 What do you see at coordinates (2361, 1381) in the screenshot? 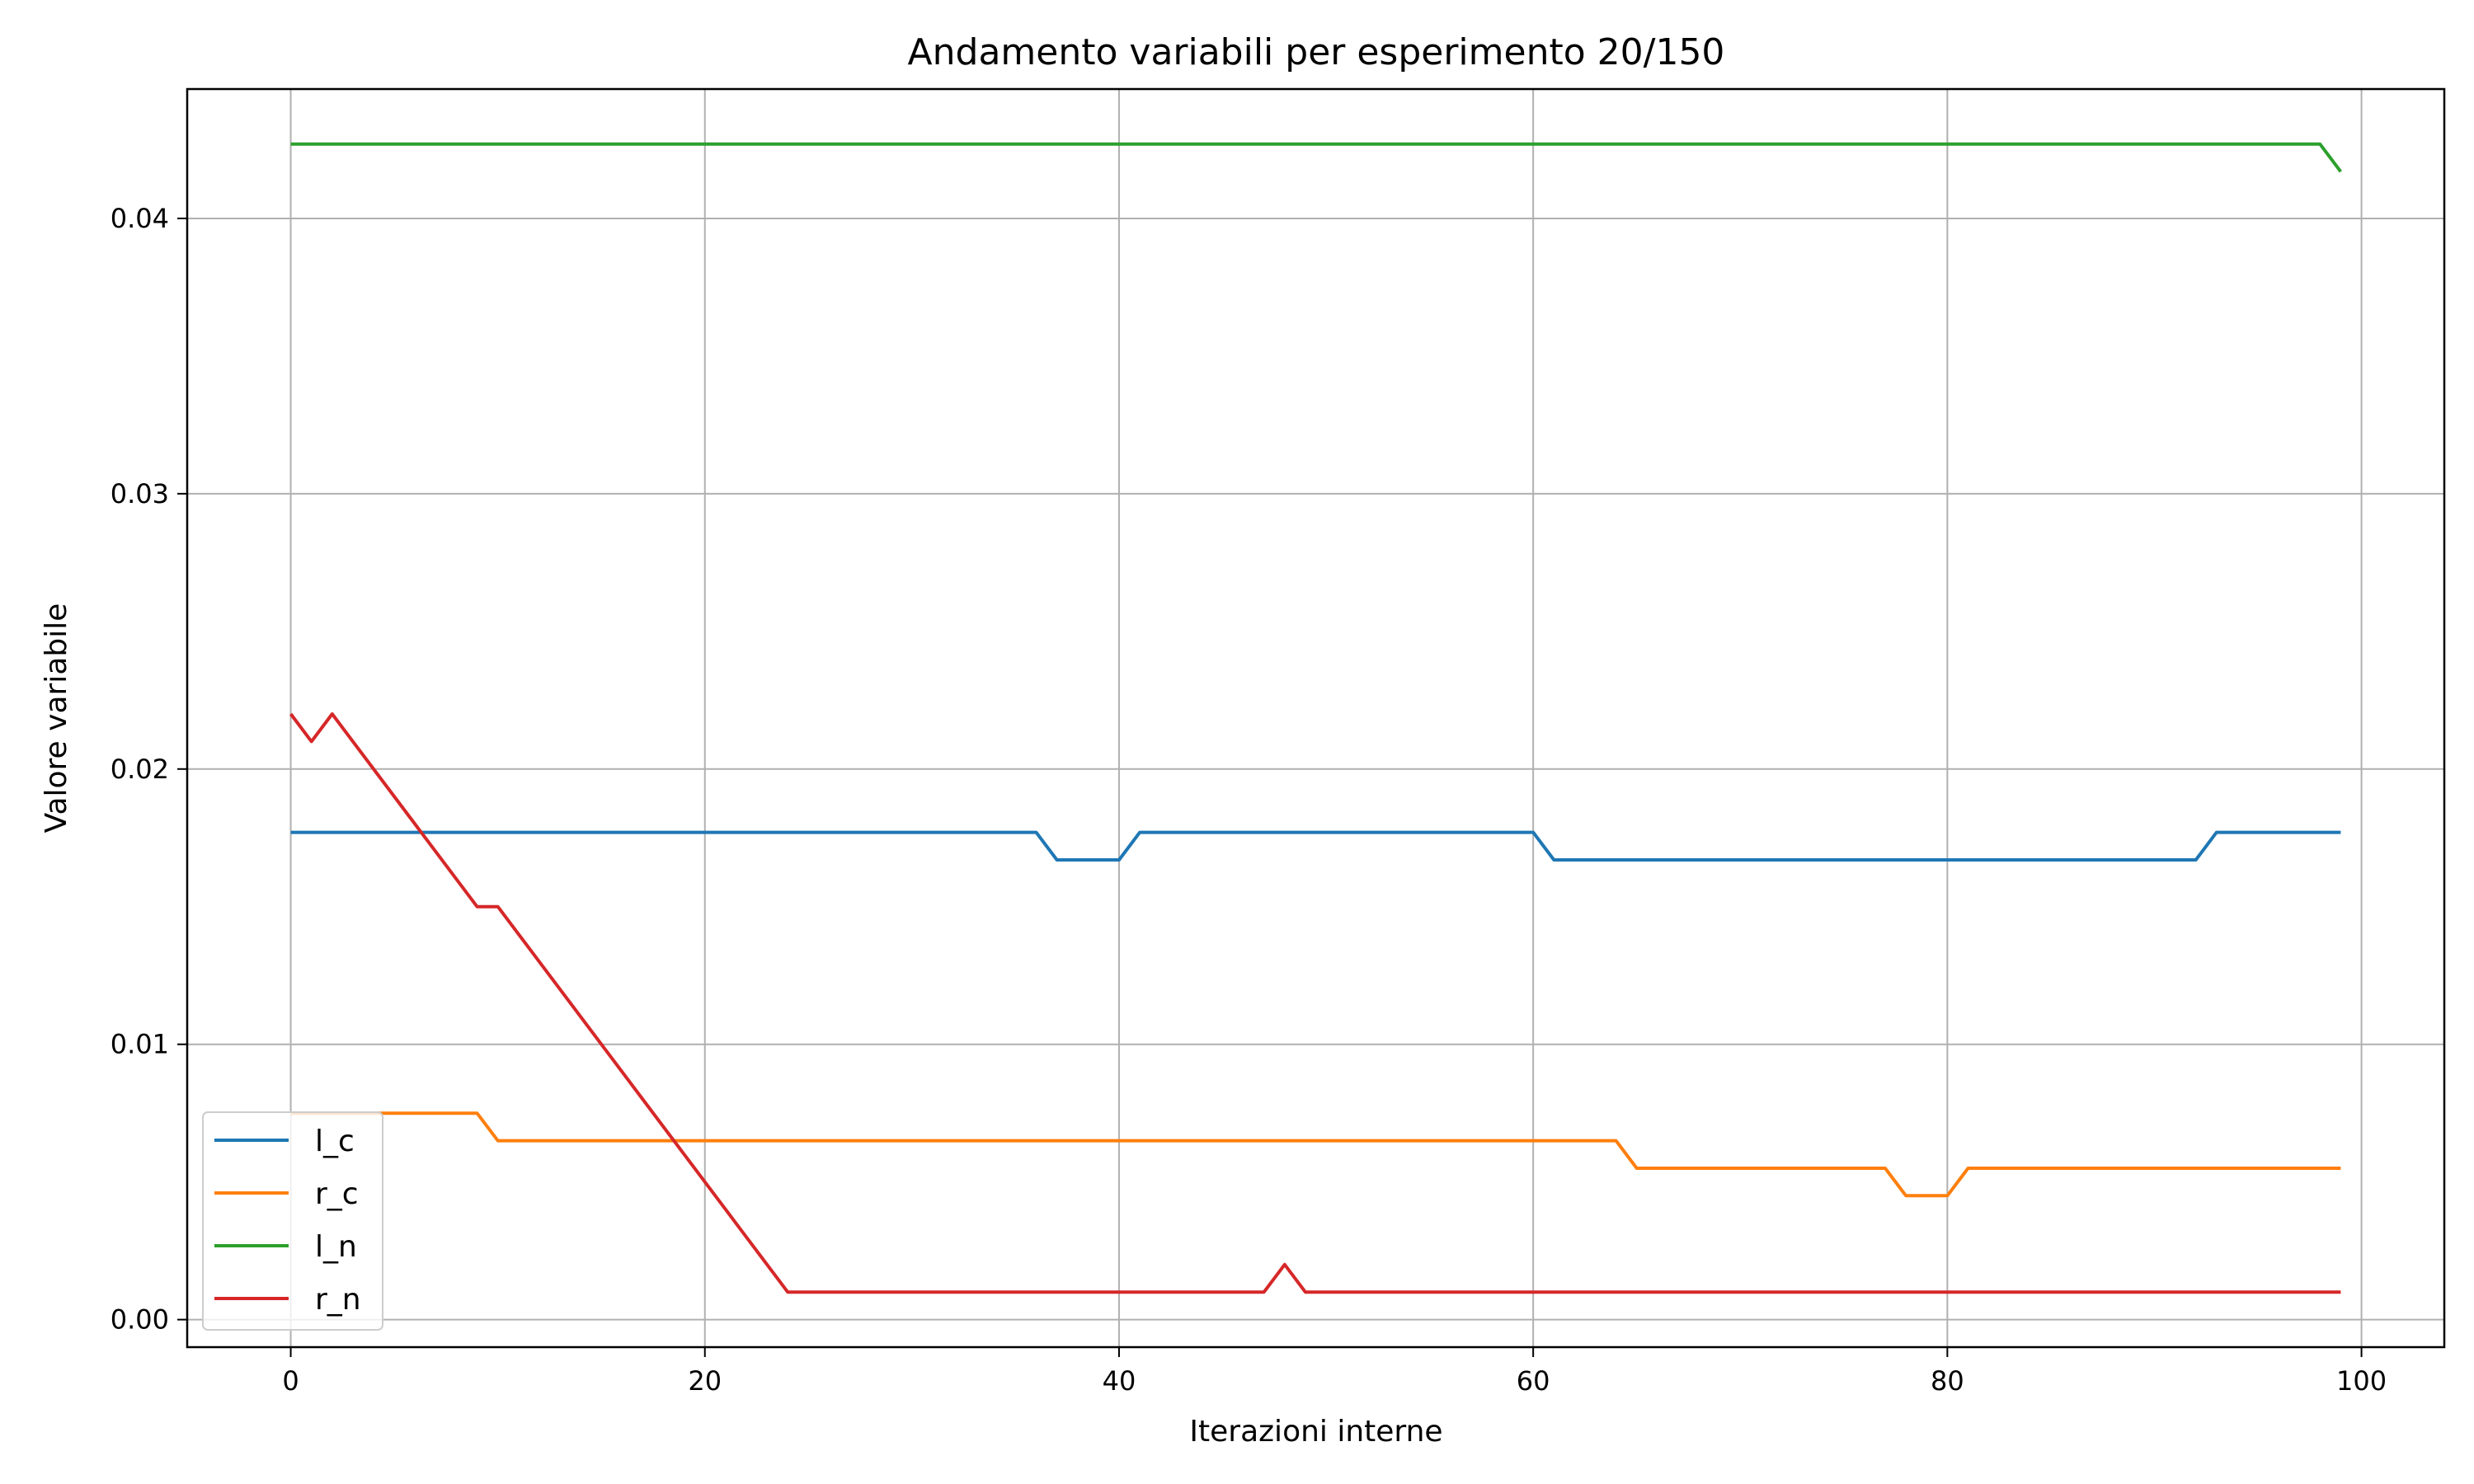
I see `x-tick-label: 100` at bounding box center [2361, 1381].